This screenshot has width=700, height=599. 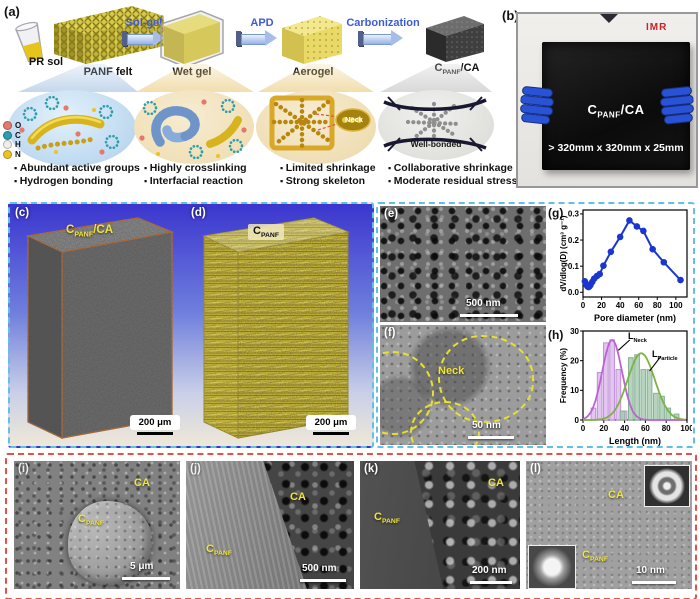 I want to click on scale-bar-d: 200 μm, so click(x=331, y=422).